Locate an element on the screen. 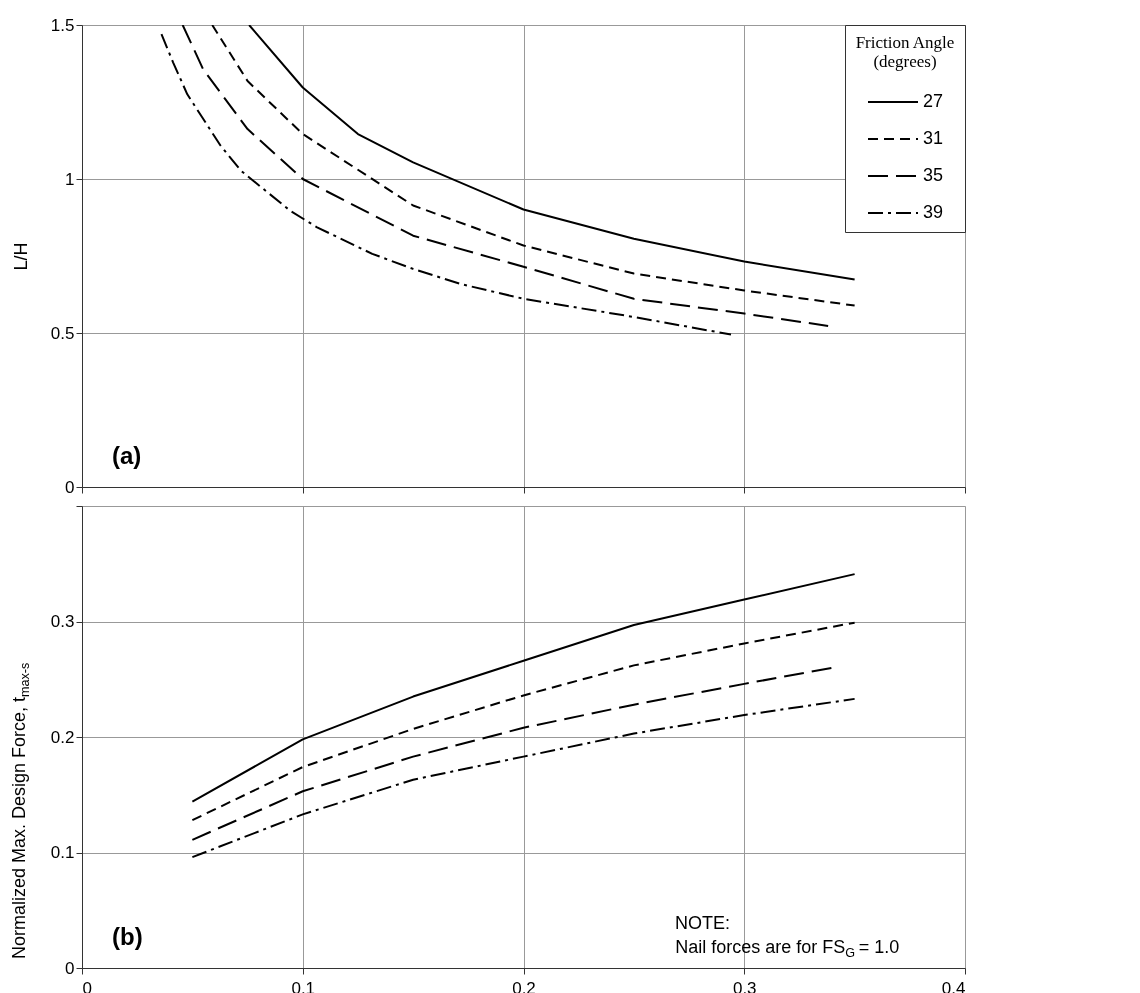  x-tick-label: 0.3 is located at coordinates (744, 985).